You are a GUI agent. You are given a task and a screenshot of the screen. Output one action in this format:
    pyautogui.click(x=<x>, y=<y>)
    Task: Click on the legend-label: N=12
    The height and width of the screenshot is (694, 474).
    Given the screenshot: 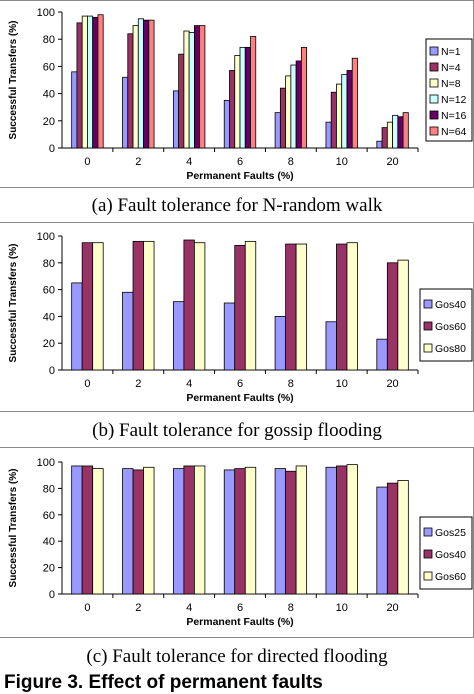 What is the action you would take?
    pyautogui.click(x=454, y=100)
    